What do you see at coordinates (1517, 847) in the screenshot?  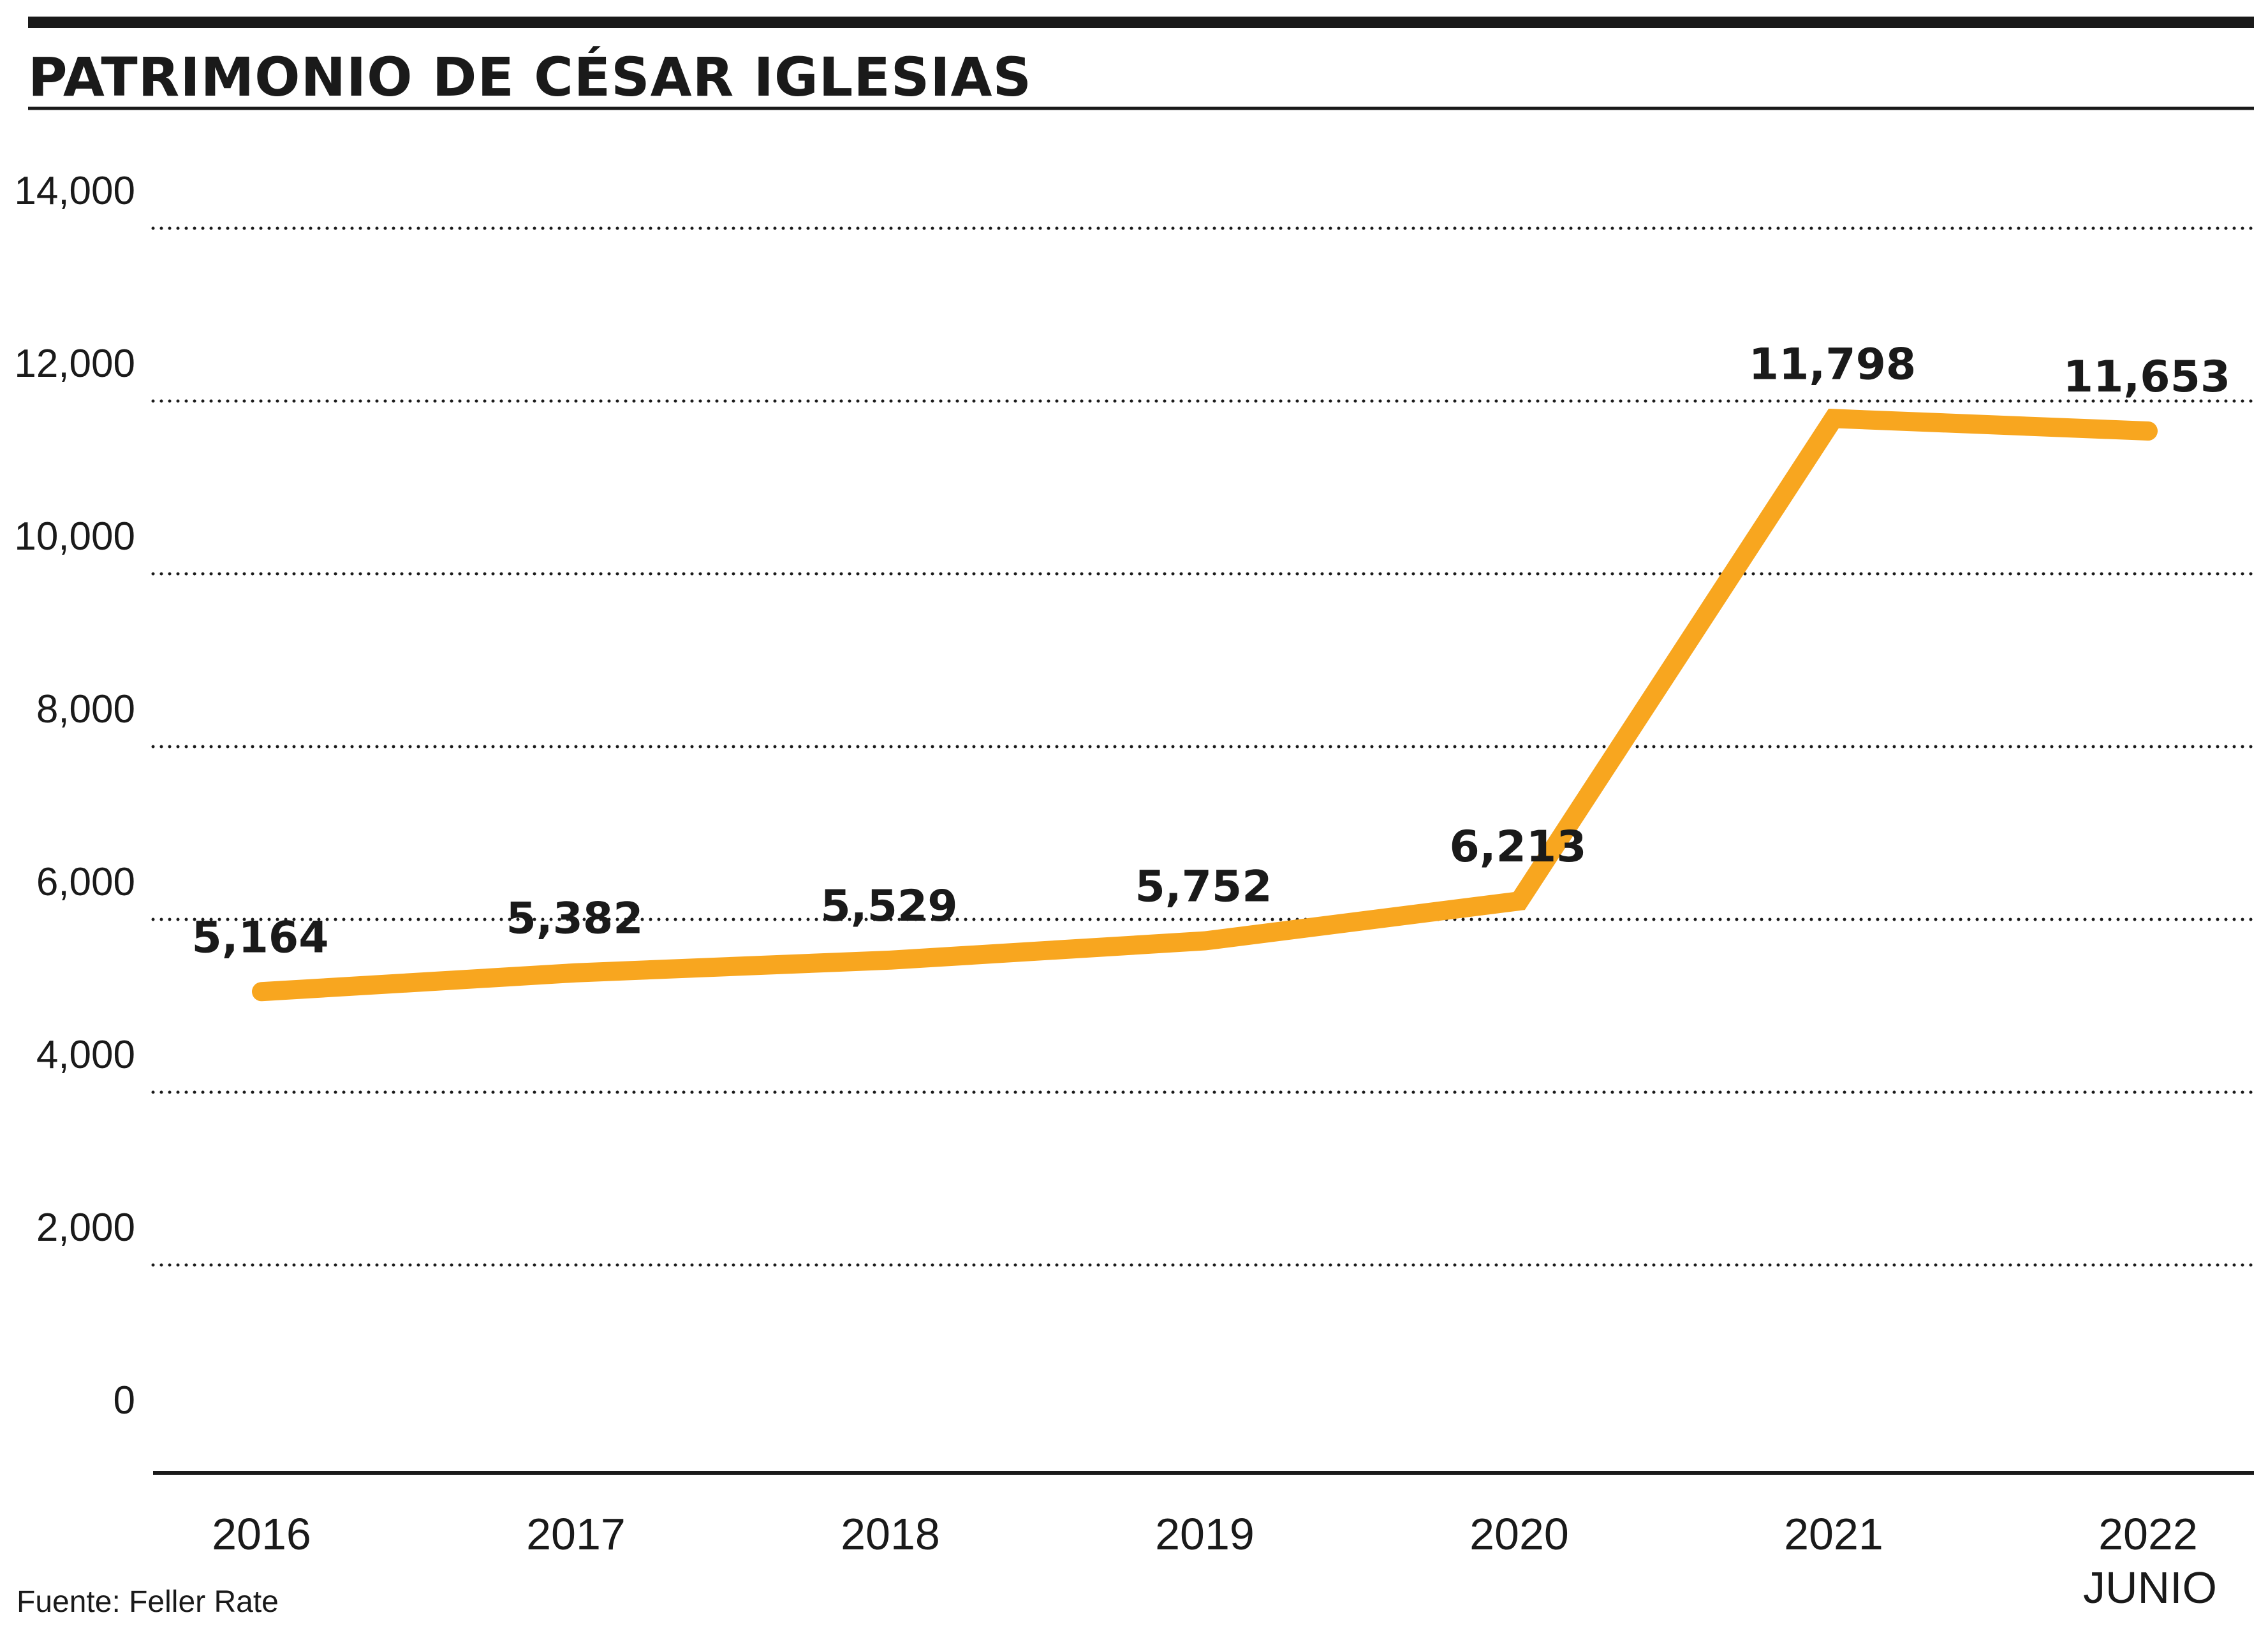 I see `data-label: 6,213` at bounding box center [1517, 847].